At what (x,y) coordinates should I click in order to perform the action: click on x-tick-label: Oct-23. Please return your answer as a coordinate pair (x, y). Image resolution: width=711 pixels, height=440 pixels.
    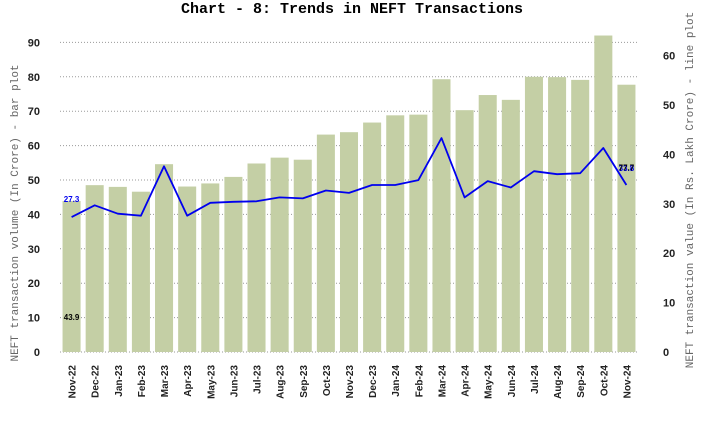
    Looking at the image, I should click on (327, 381).